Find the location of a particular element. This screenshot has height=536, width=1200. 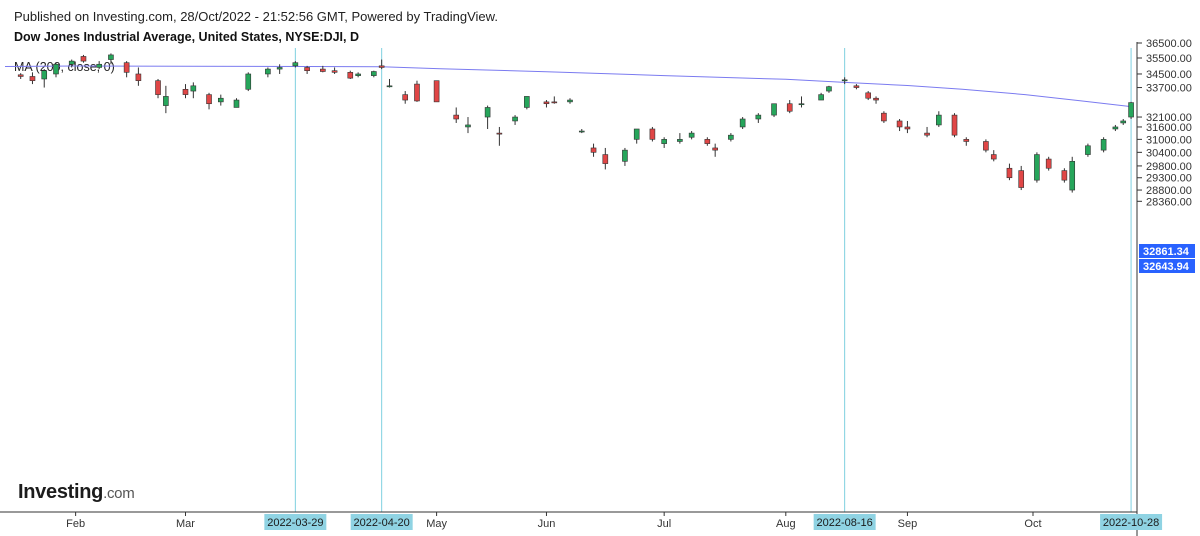

y-tick-label: 30400.00 is located at coordinates (1169, 153).